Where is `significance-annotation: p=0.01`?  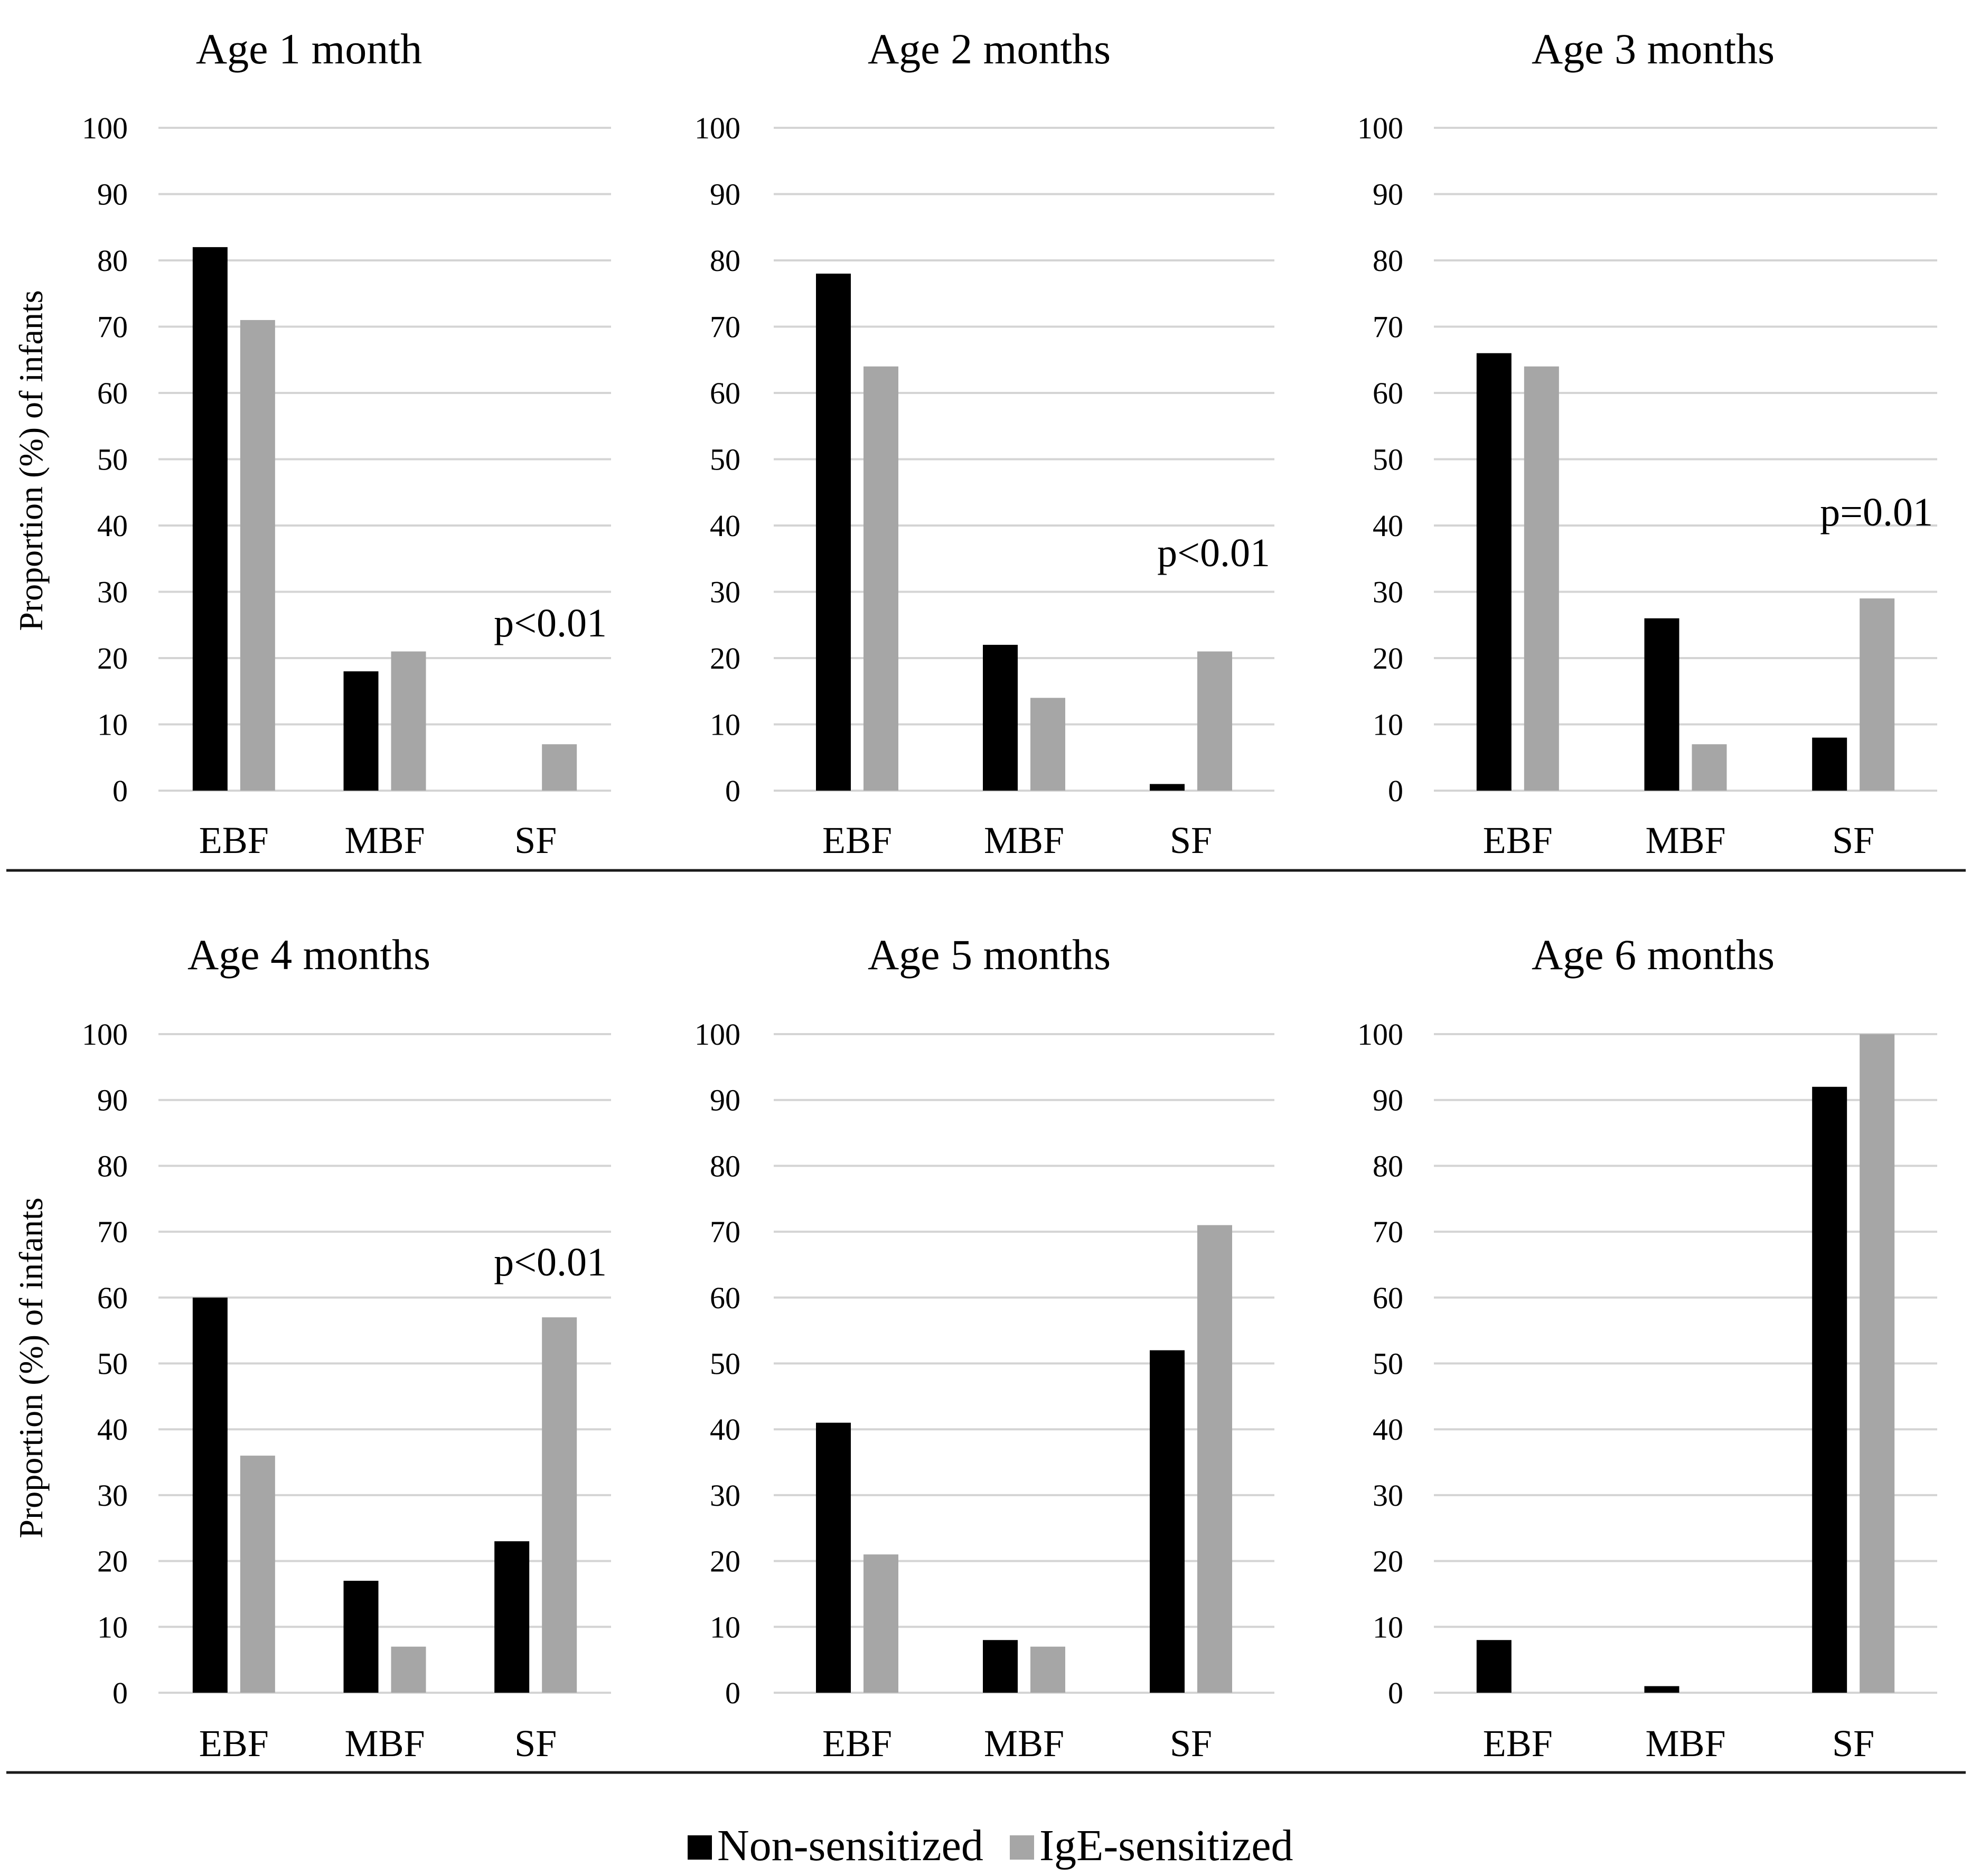 significance-annotation: p=0.01 is located at coordinates (1876, 512).